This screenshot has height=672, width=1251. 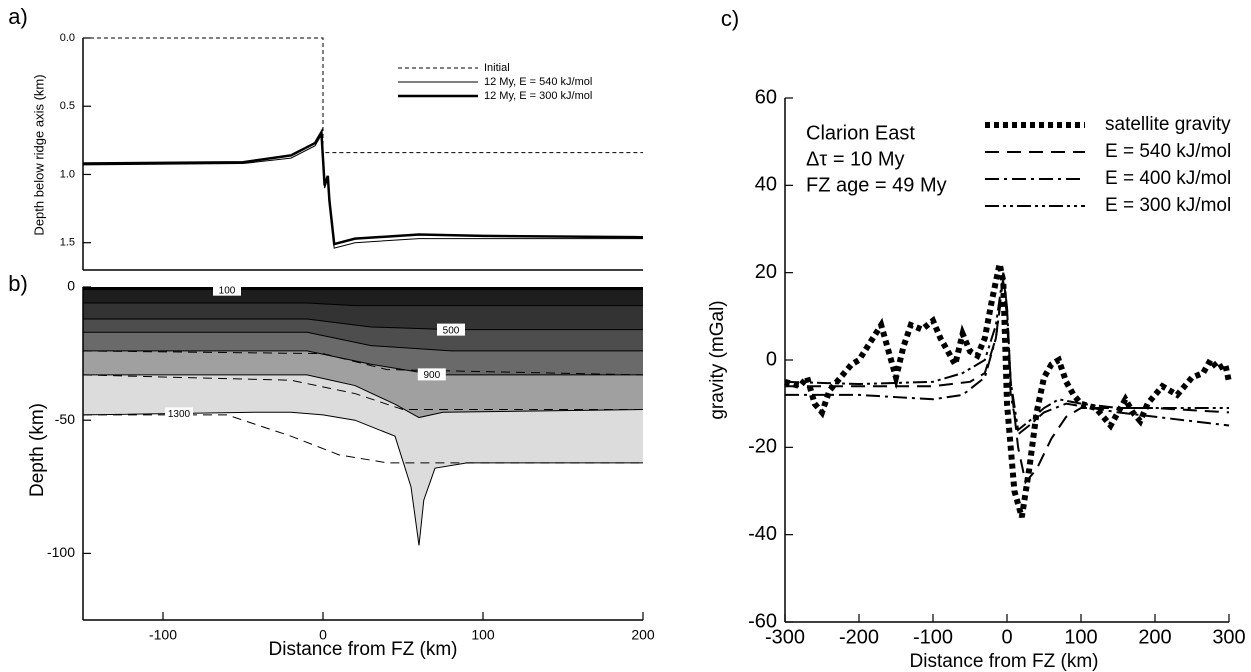 I want to click on y-axis-label: Depth (km), so click(x=37, y=450).